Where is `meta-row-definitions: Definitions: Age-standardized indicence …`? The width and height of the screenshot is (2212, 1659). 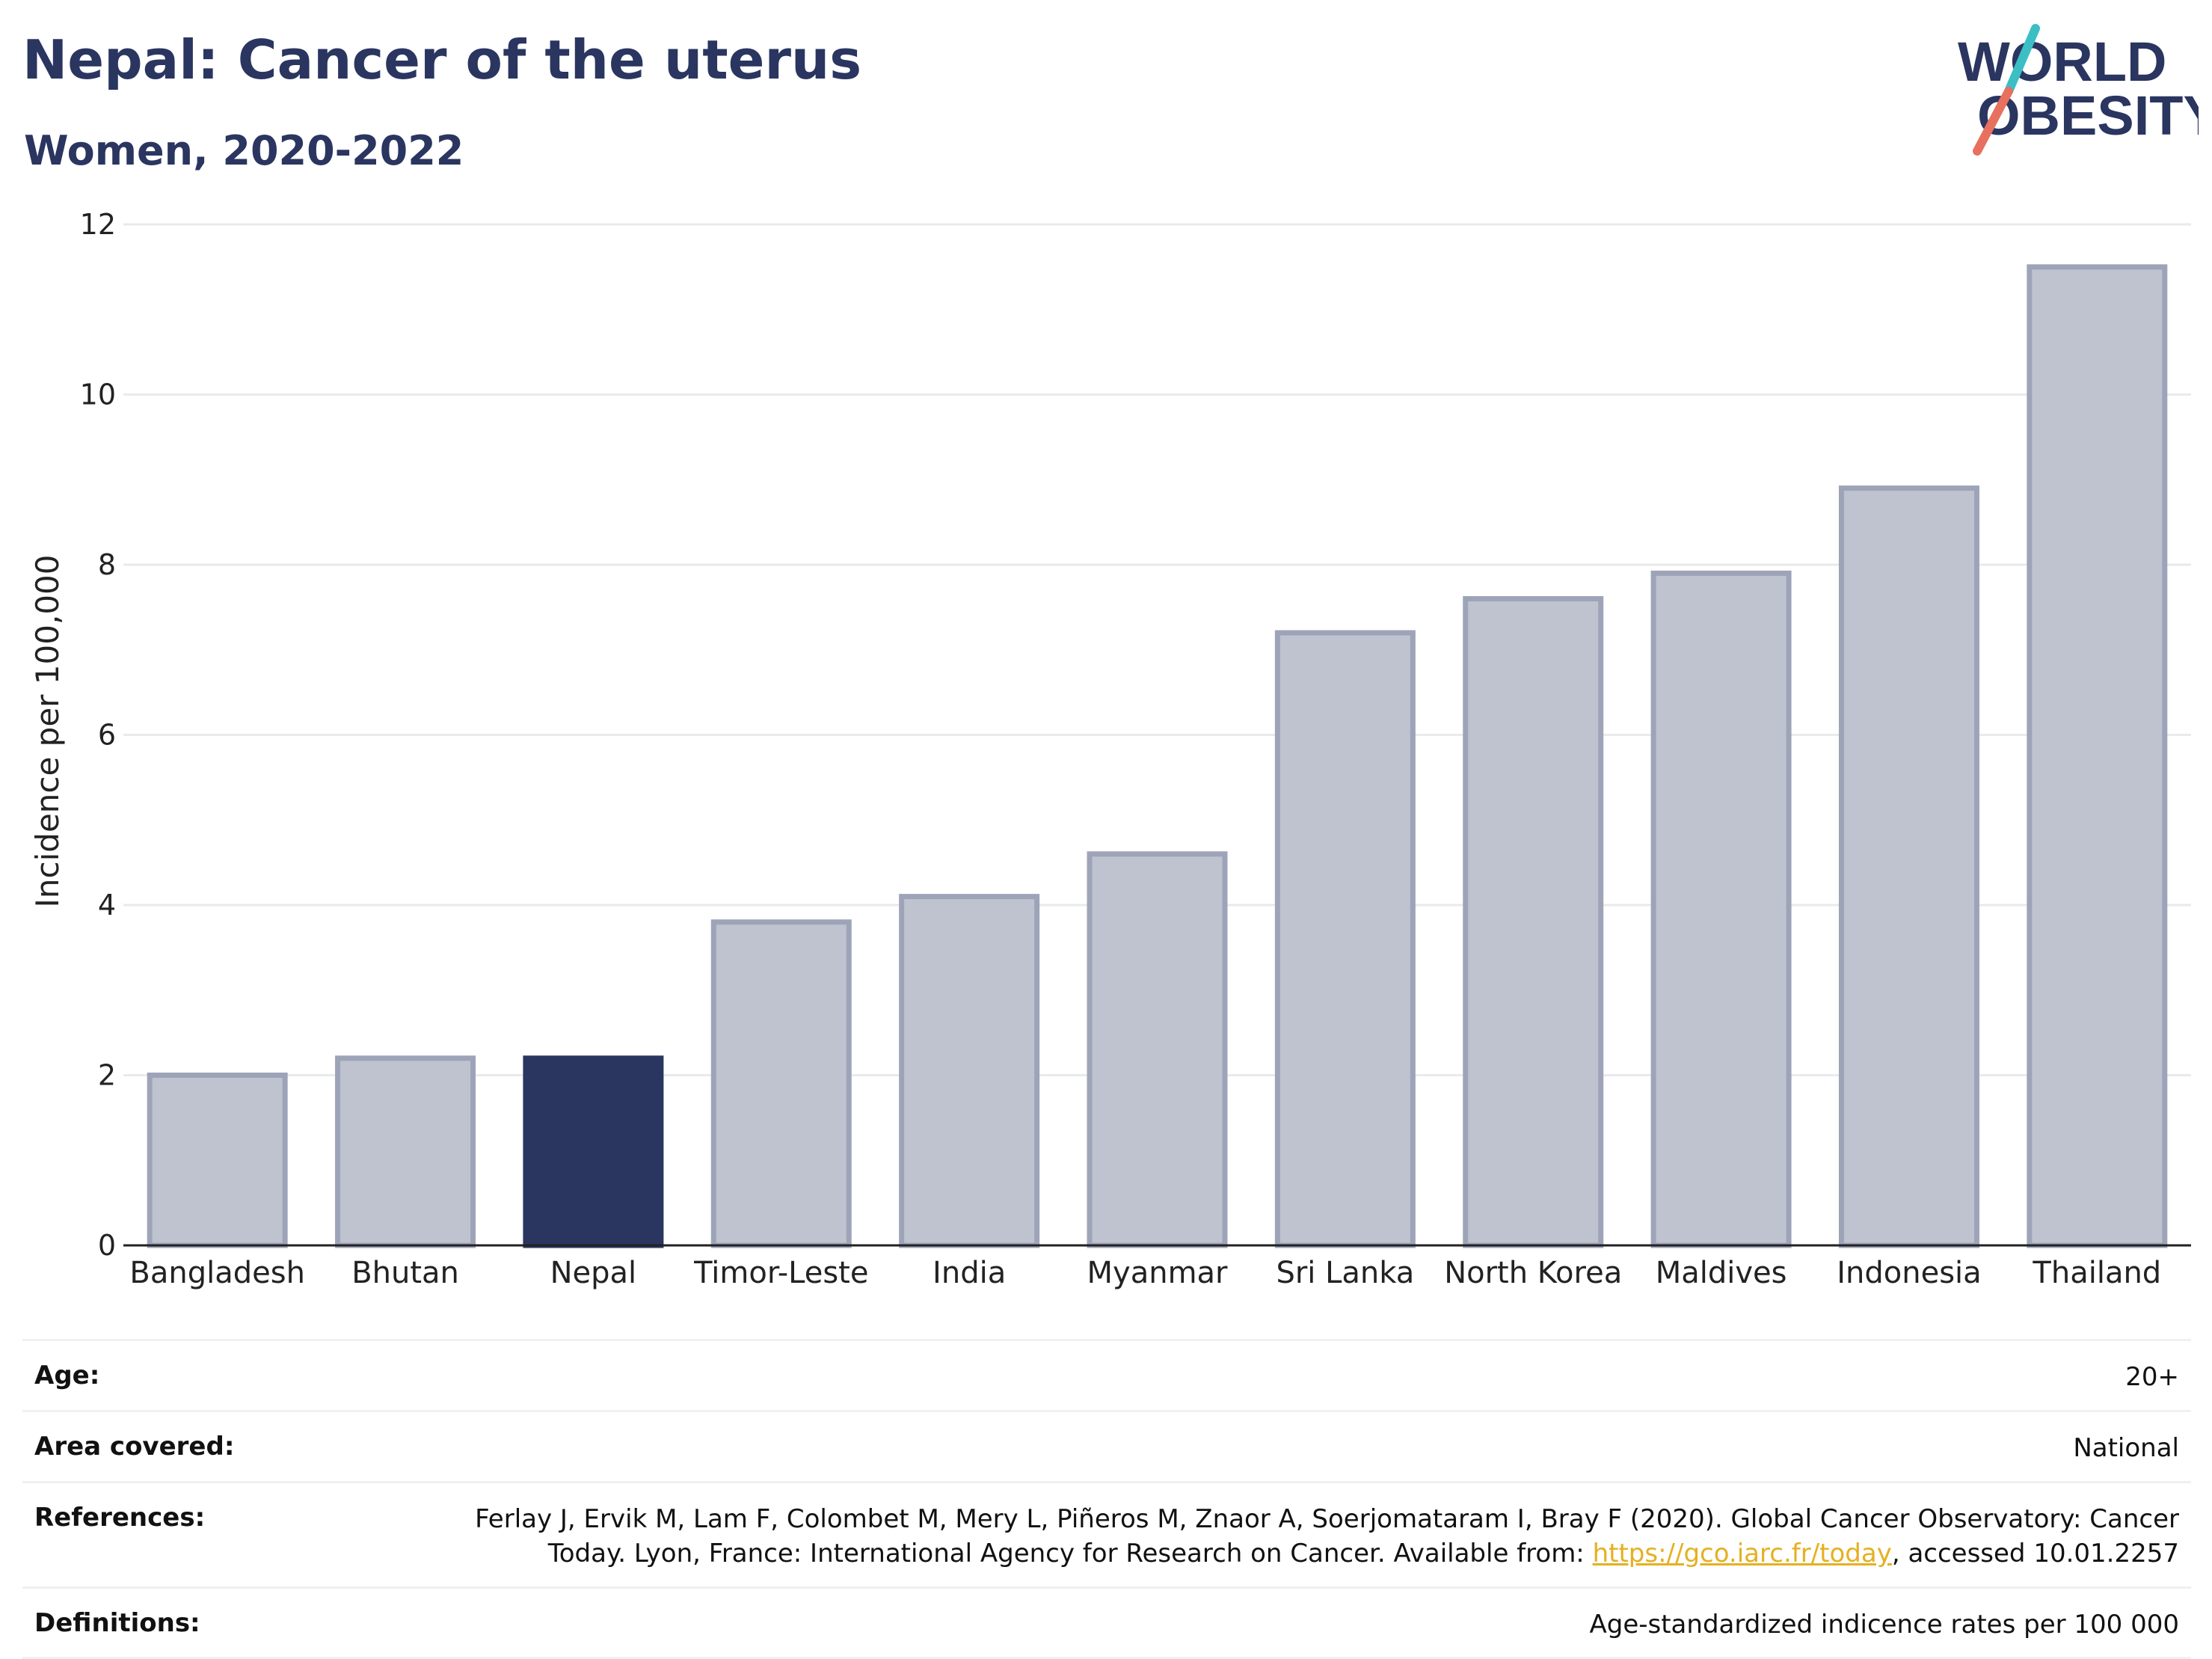
meta-row-definitions: Definitions: Age-standardized indicence … is located at coordinates (1106, 1622).